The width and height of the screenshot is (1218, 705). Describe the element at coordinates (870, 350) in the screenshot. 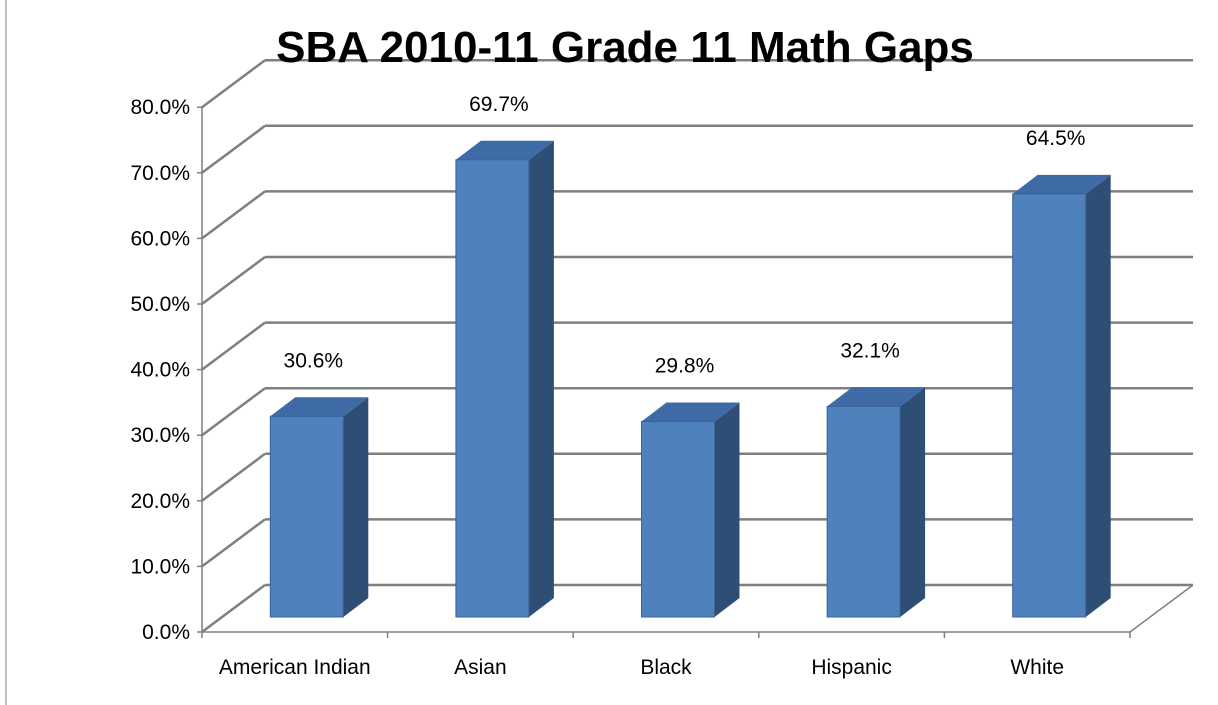

I see `data-label: 32.1%` at that location.